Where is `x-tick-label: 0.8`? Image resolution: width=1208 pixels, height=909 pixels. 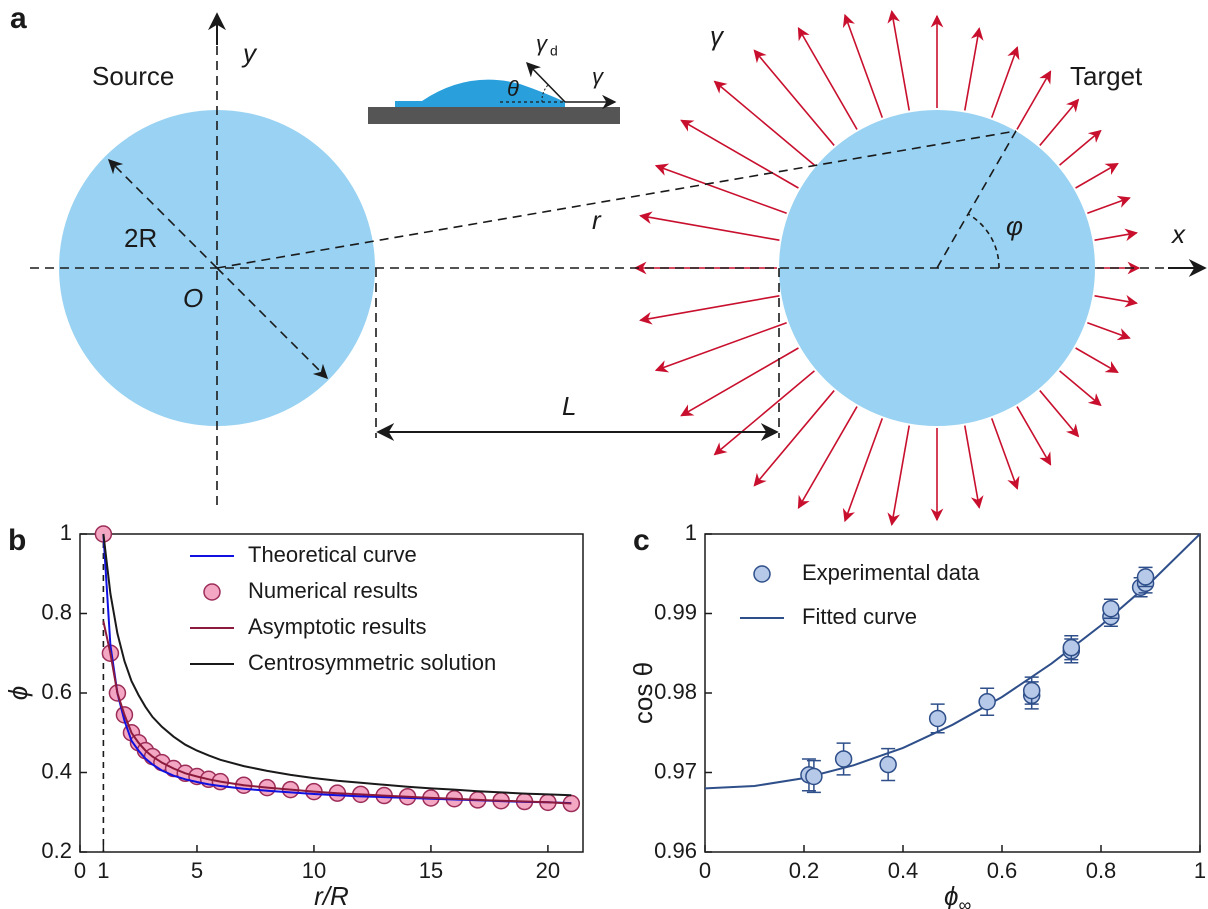 x-tick-label: 0.8 is located at coordinates (1101, 870).